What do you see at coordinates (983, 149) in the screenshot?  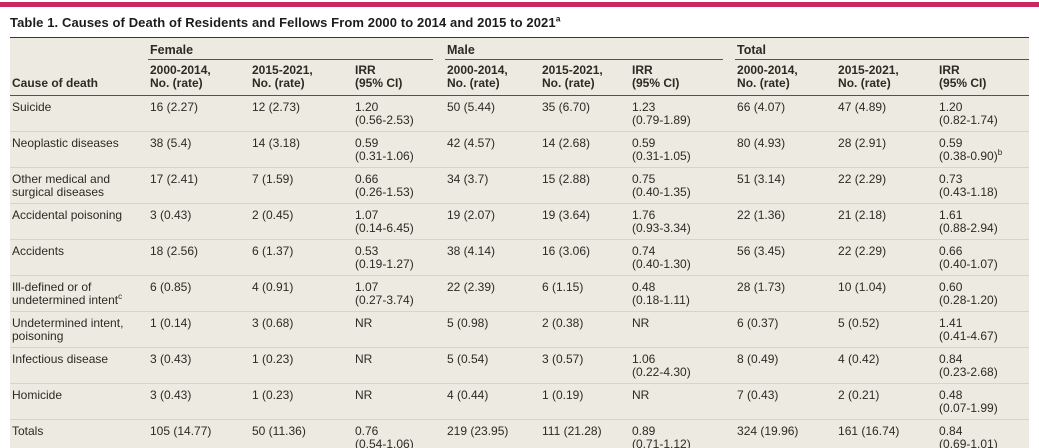 I see `table-cell: 0.59 (0.38-0.90)b` at bounding box center [983, 149].